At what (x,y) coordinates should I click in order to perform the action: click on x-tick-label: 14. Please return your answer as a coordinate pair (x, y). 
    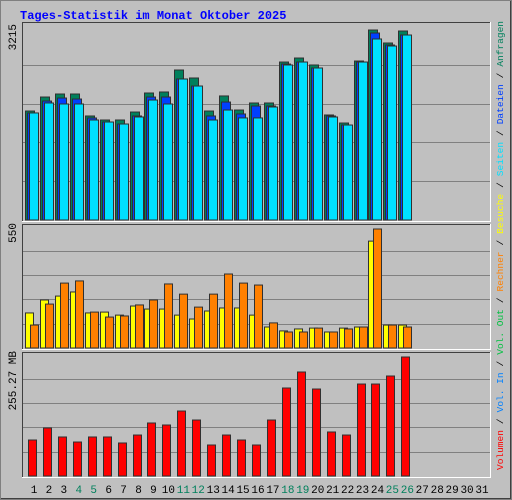
    Looking at the image, I should click on (229, 491).